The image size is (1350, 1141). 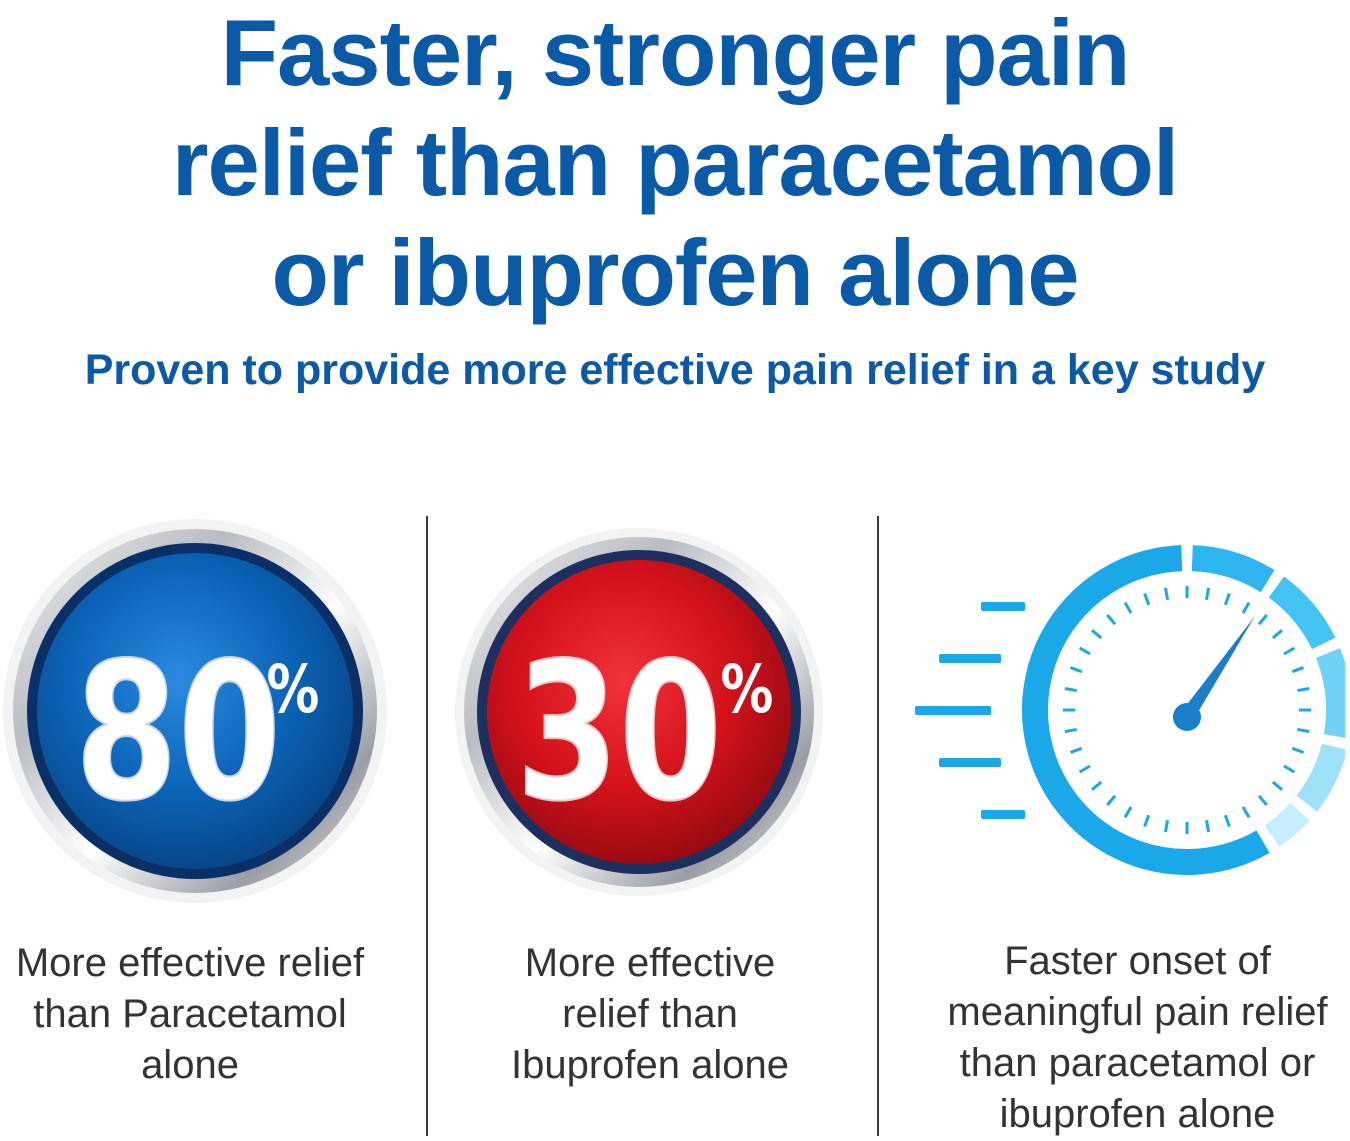 I want to click on gauge-ticks, so click(x=1187, y=710).